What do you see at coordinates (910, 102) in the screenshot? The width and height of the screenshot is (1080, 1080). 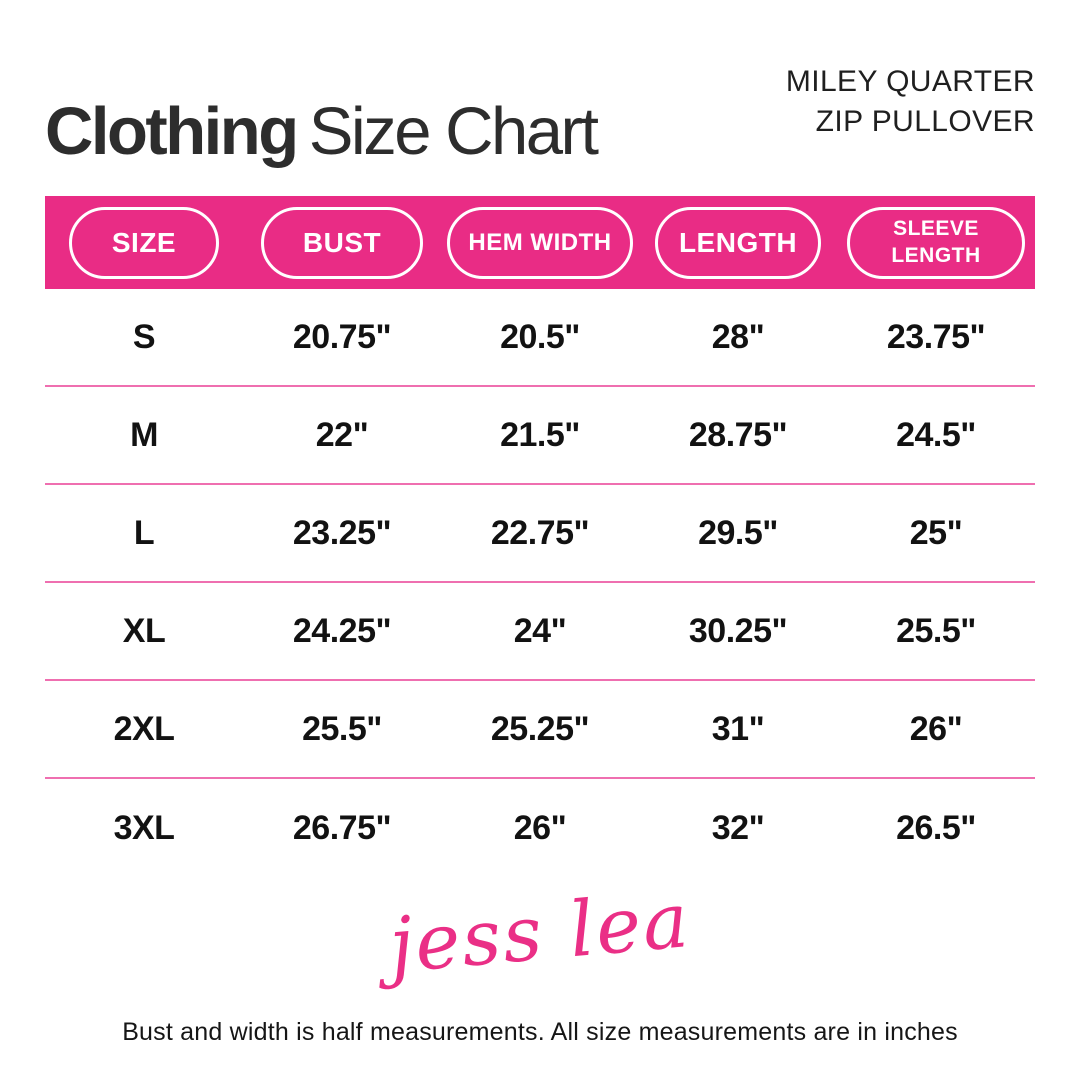 I see `product-name: MILEY QUARTER ZIP PULLOVER` at bounding box center [910, 102].